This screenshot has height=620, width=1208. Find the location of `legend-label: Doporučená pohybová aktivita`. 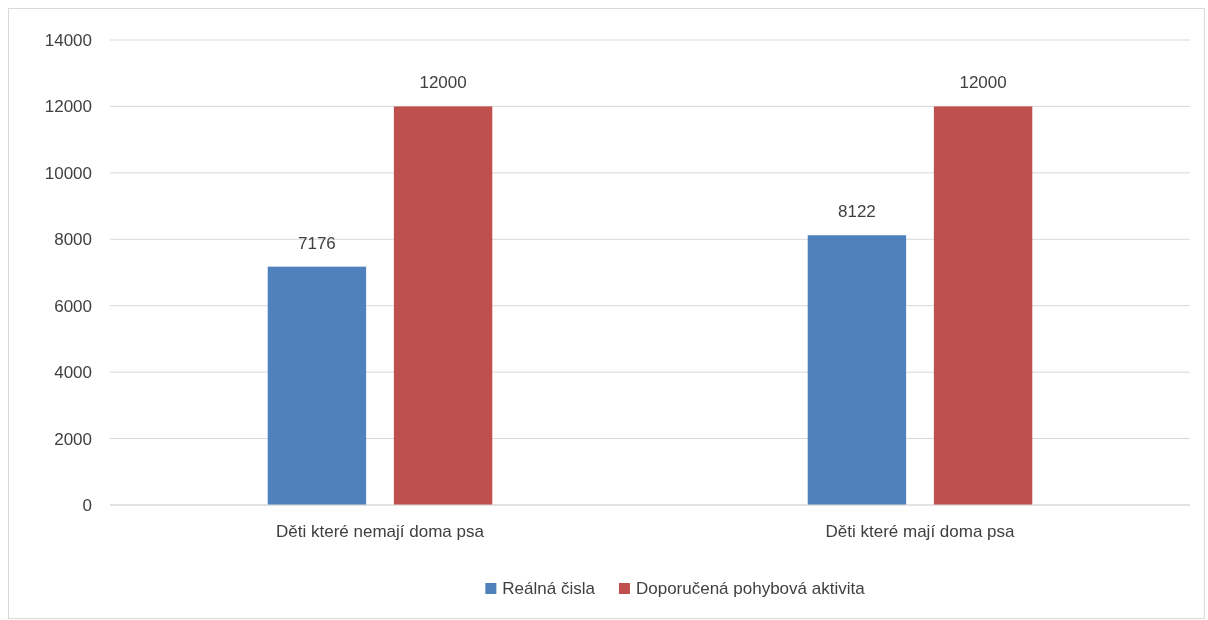

legend-label: Doporučená pohybová aktivita is located at coordinates (750, 588).